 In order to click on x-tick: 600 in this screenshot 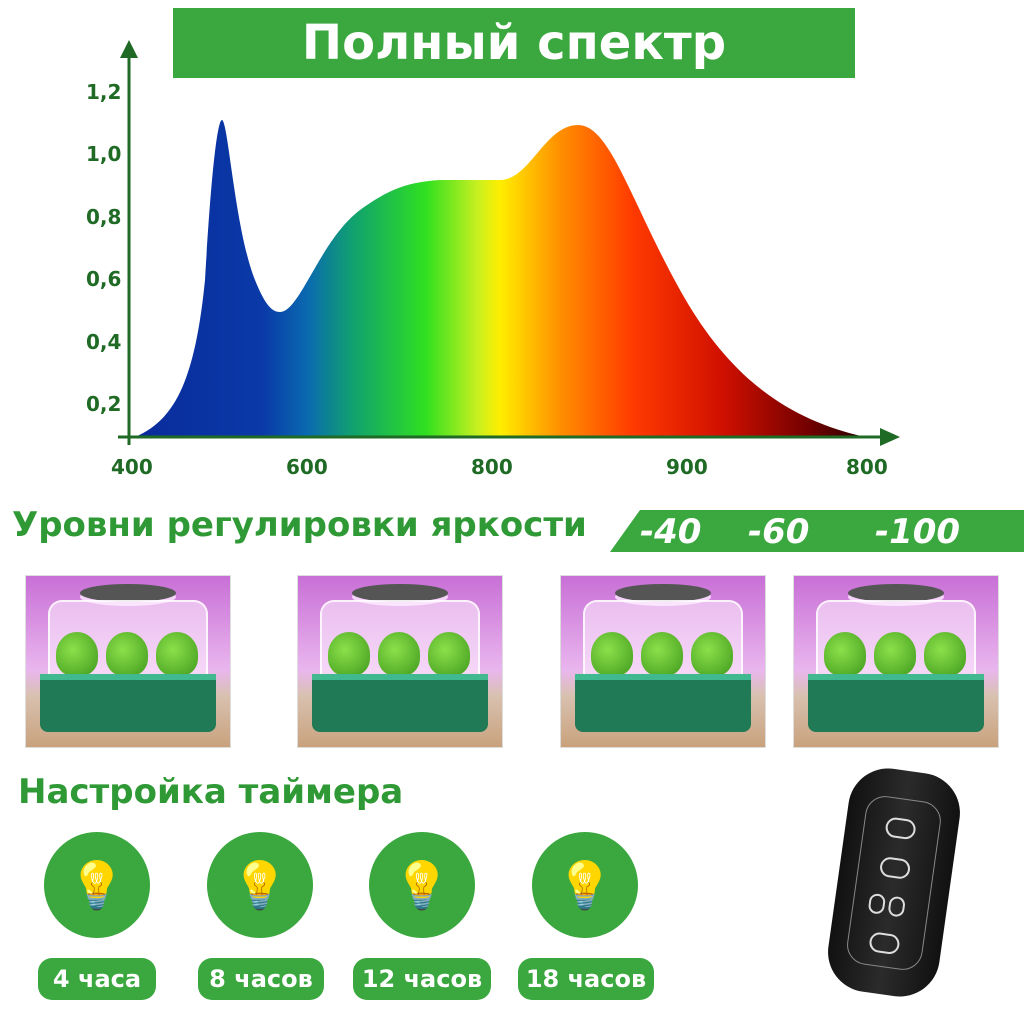, I will do `click(307, 467)`.